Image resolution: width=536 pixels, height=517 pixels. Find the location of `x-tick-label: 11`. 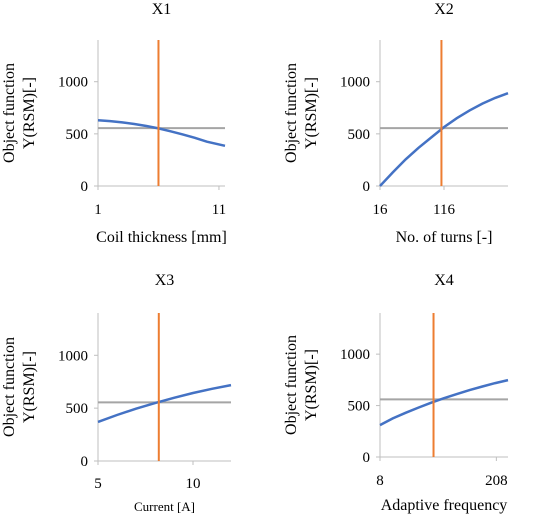

x-tick-label: 11 is located at coordinates (219, 210).